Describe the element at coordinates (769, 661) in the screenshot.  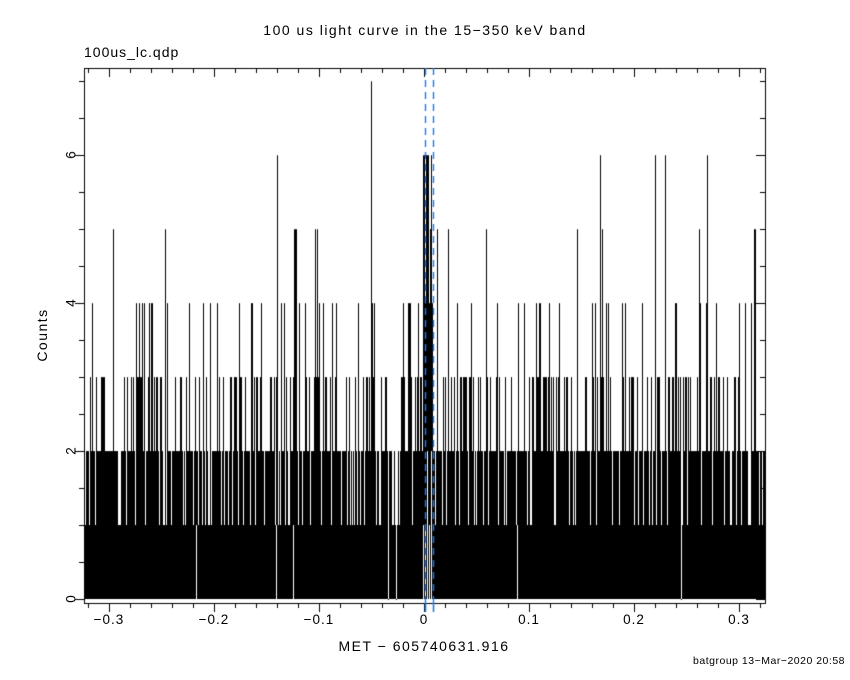
I see `credit-stamp: batgroup 13−Mar−2020 20:58` at that location.